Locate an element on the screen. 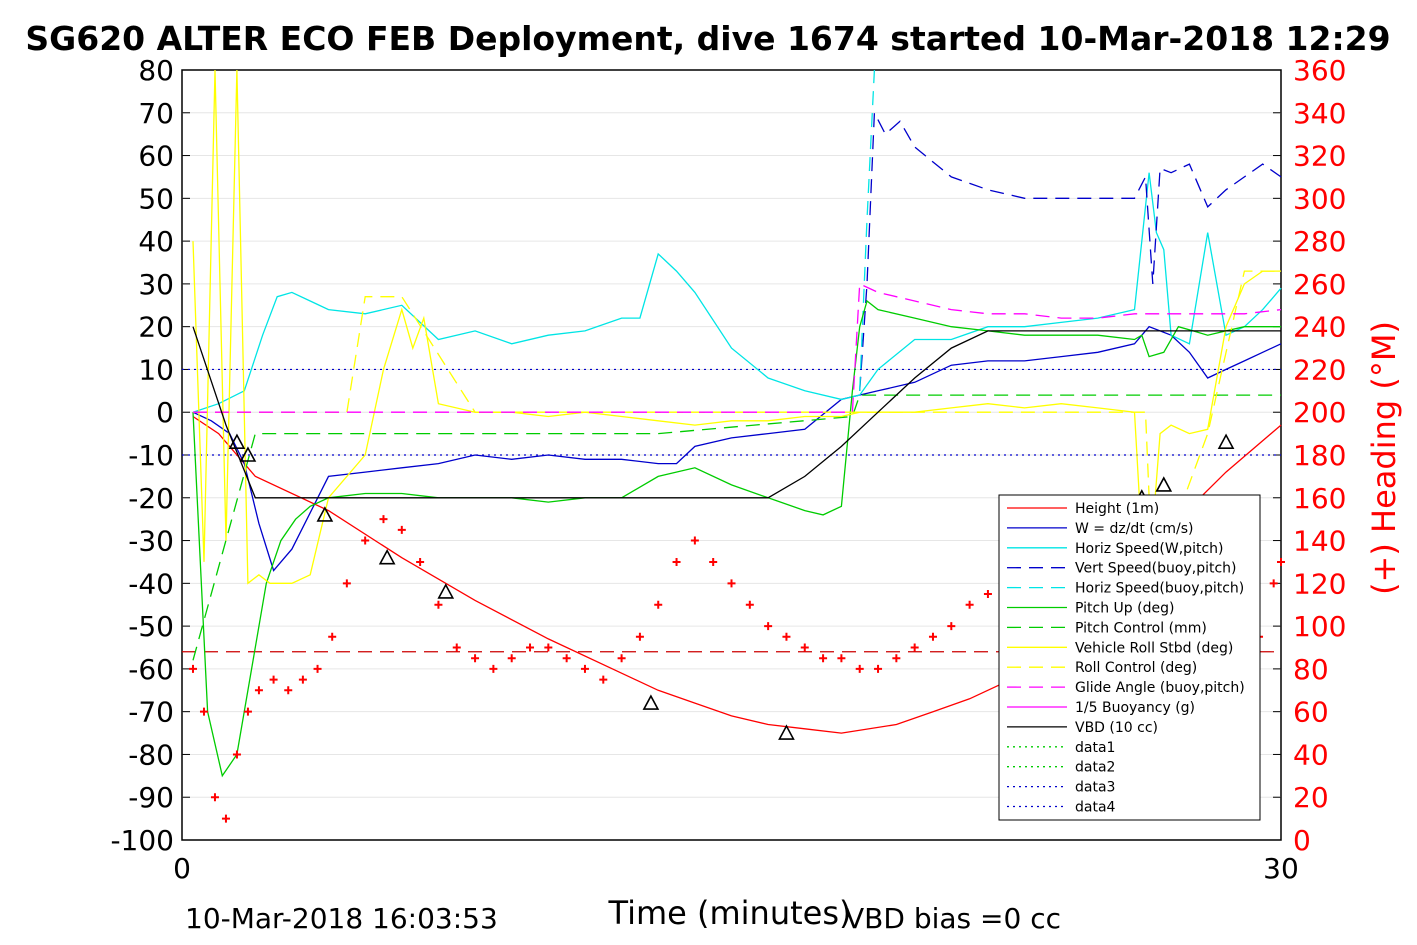 This screenshot has width=1417, height=945. right-tick-label: 320 is located at coordinates (1319, 156).